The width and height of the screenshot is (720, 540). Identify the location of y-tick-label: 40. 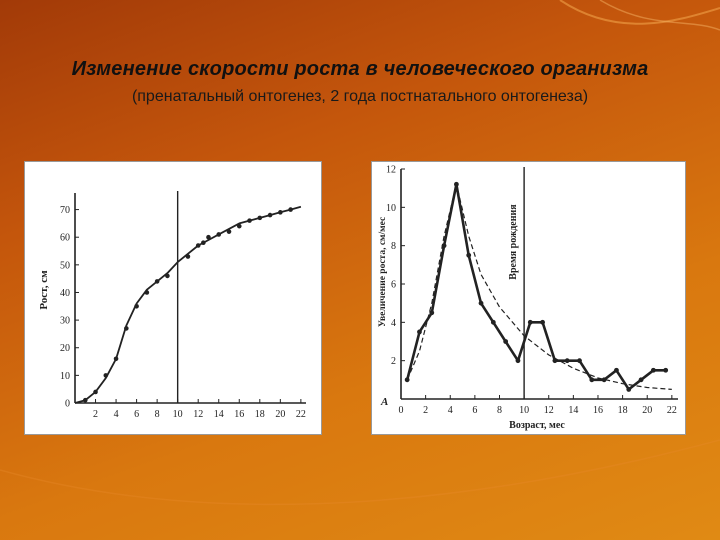
(65, 293).